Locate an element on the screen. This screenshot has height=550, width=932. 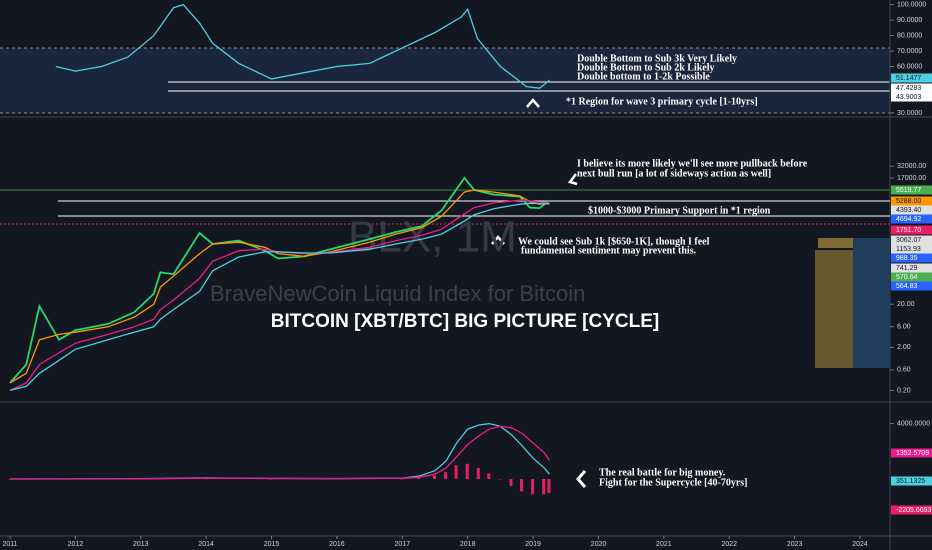
price-label: 4393.40 is located at coordinates (908, 210).